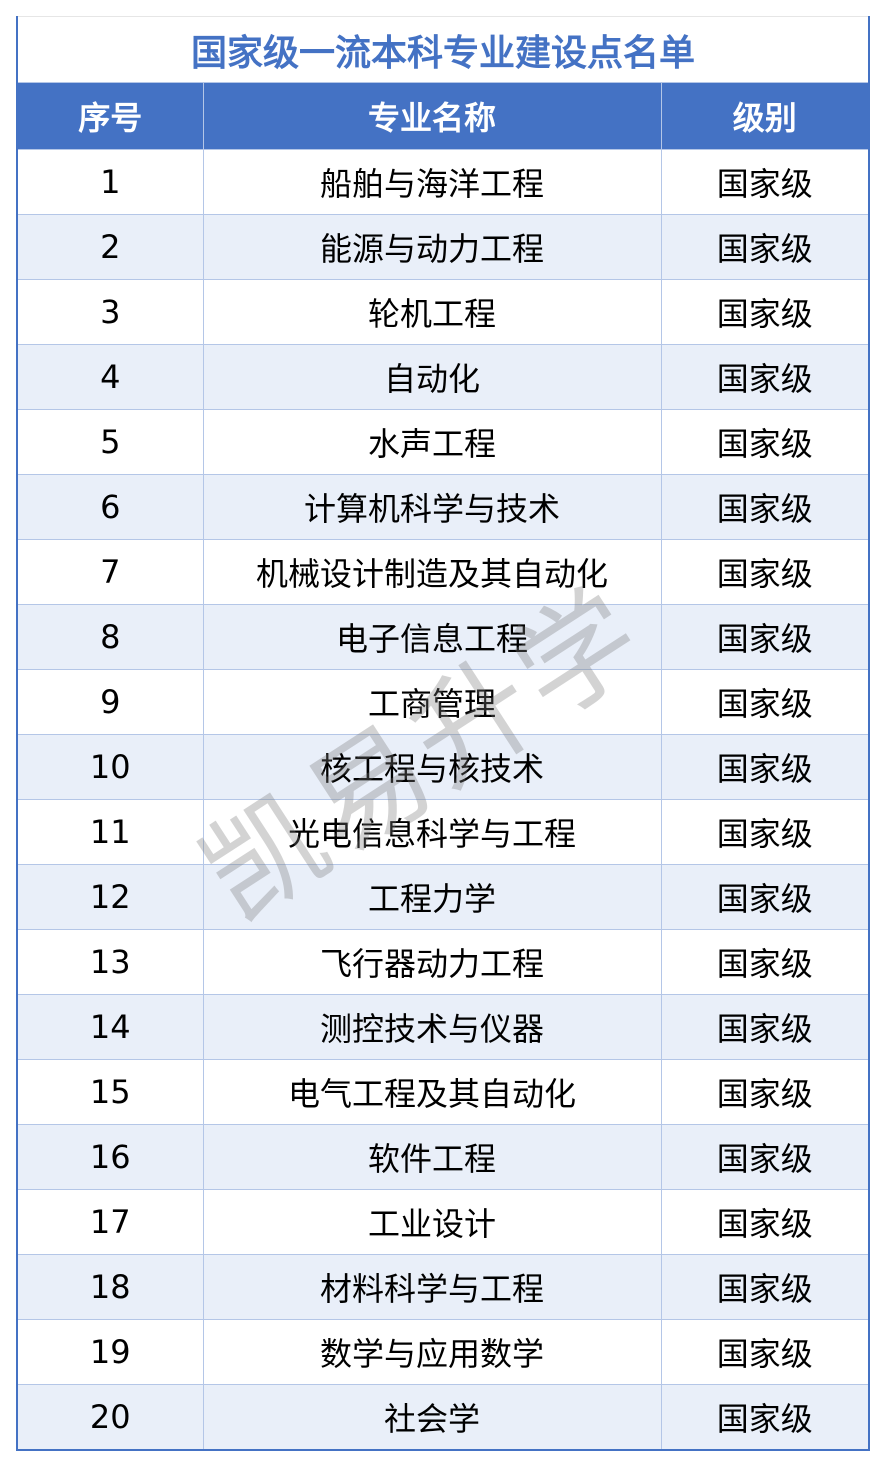 This screenshot has height=1484, width=884. Describe the element at coordinates (110, 767) in the screenshot. I see `cell-no: 10` at that location.